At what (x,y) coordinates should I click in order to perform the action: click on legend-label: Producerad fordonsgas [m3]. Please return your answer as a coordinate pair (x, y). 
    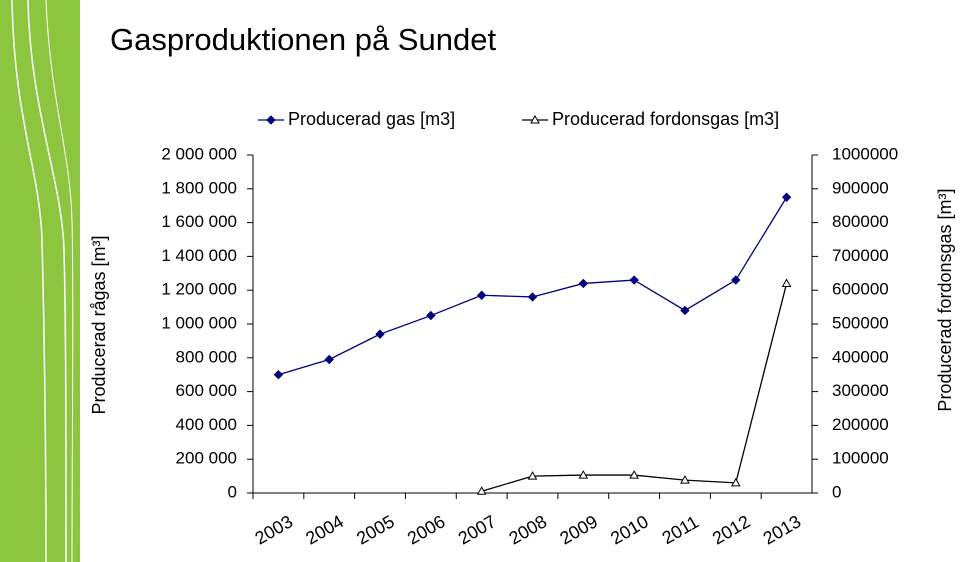
    Looking at the image, I should click on (665, 119).